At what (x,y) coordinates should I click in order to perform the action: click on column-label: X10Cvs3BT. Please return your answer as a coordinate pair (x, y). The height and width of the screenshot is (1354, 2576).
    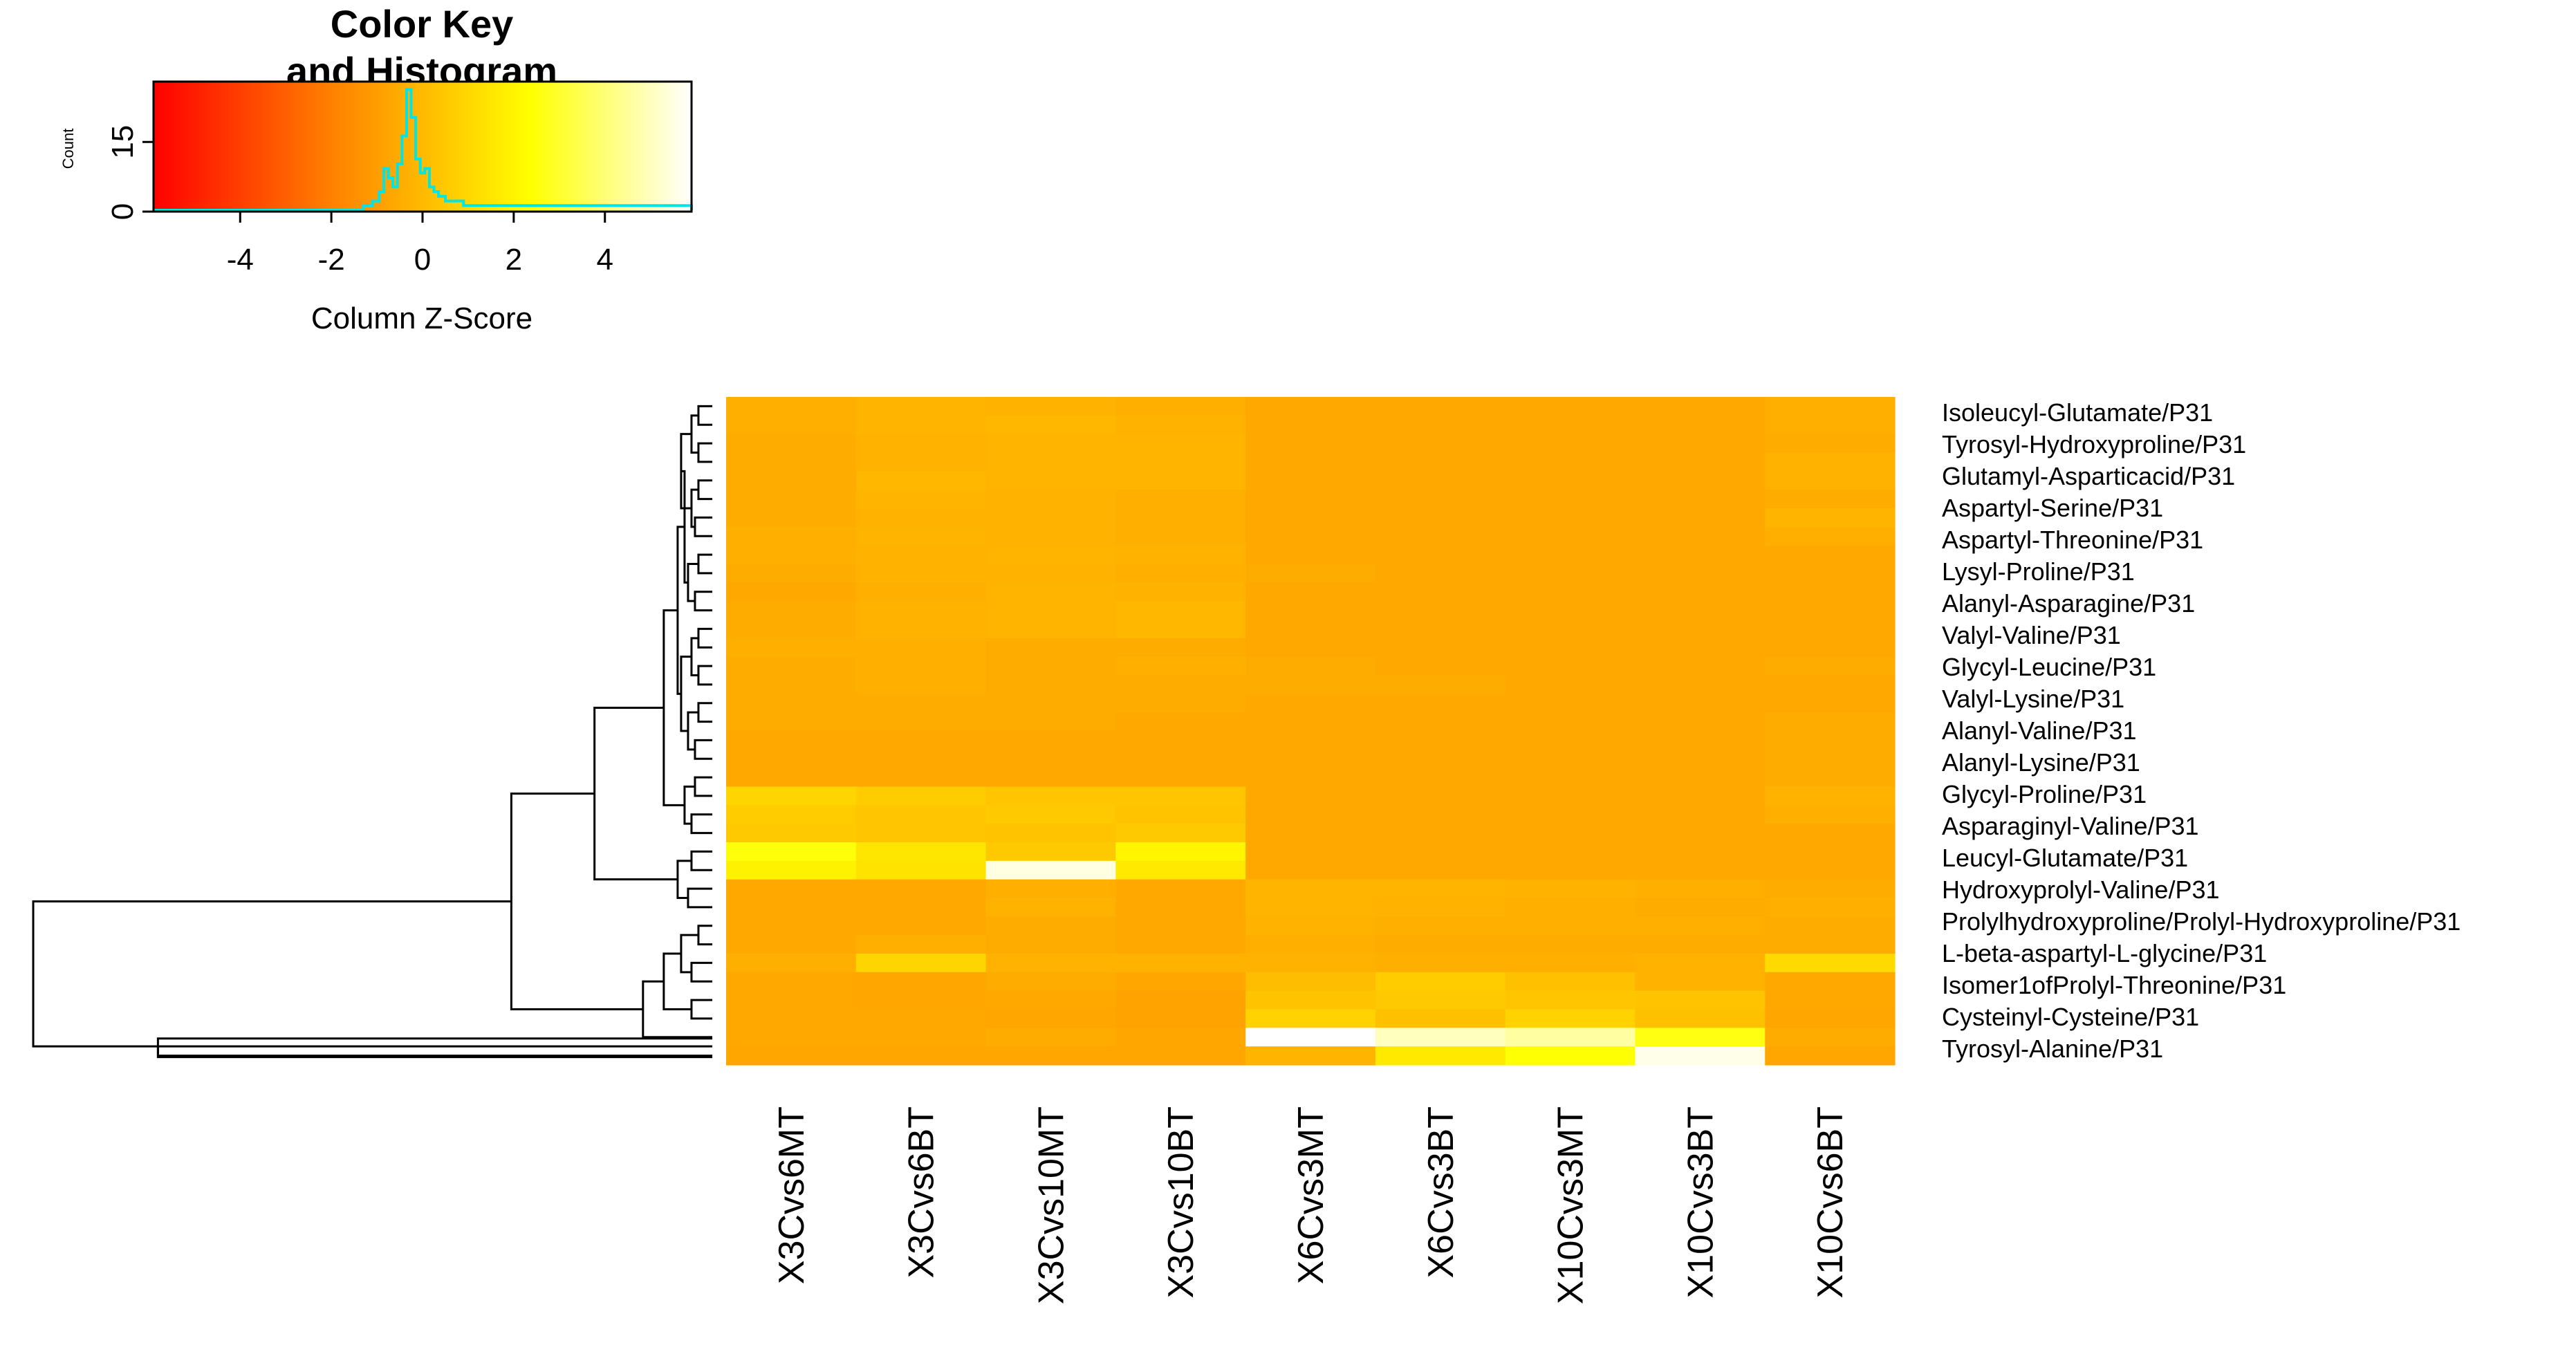
    Looking at the image, I should click on (1700, 1202).